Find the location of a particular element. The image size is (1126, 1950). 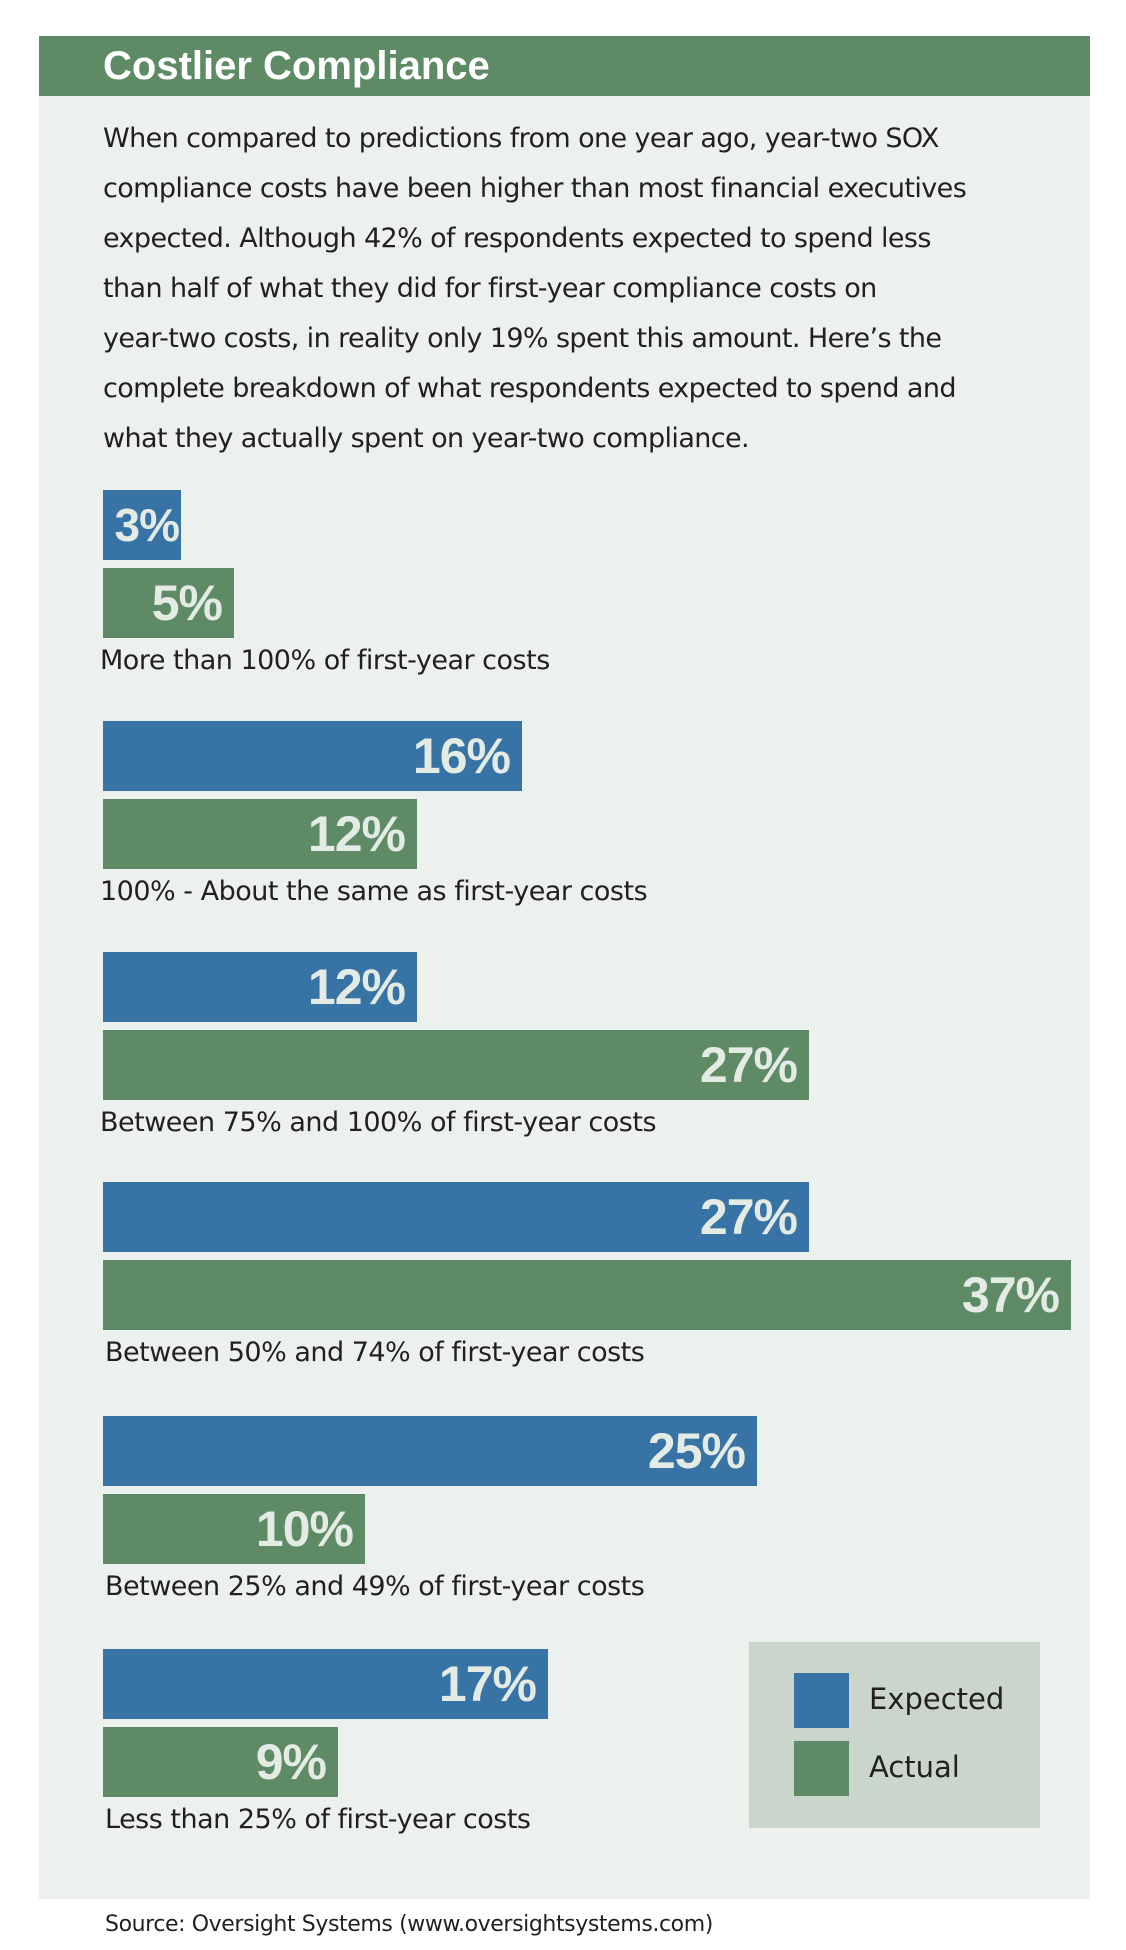

chart-title: Costlier Compliance is located at coordinates (296, 66).